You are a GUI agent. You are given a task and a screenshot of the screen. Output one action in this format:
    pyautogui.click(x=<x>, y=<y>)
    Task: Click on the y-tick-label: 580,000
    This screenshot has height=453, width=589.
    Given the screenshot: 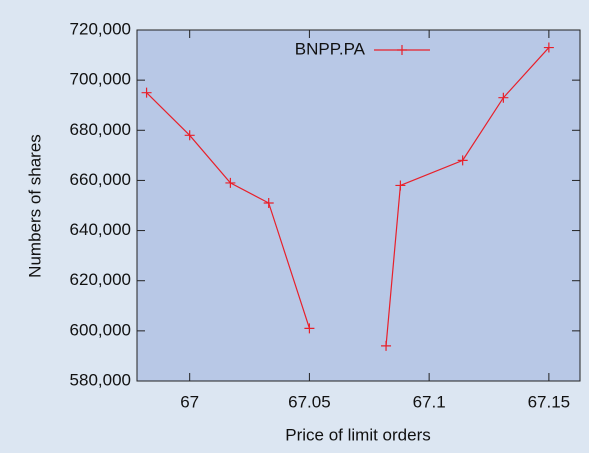 What is the action you would take?
    pyautogui.click(x=100, y=379)
    